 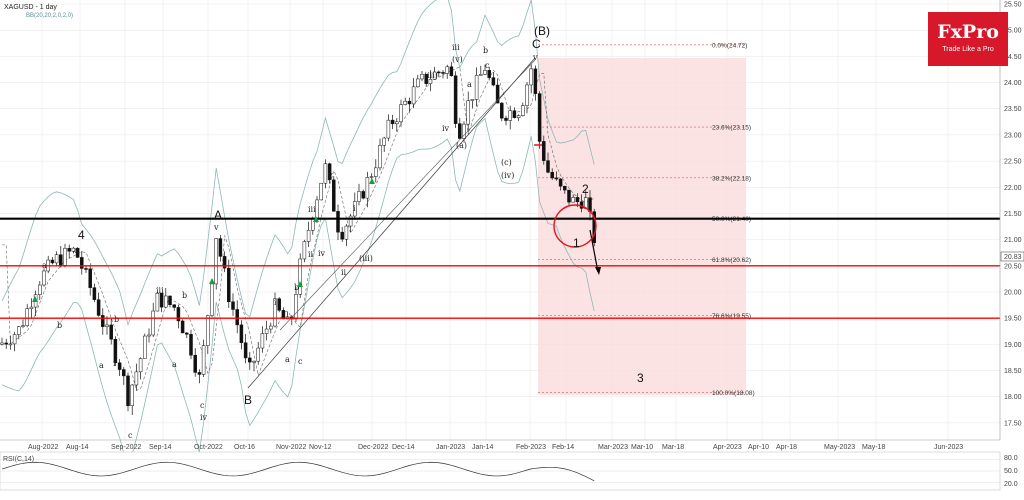 What do you see at coordinates (456, 47) in the screenshot?
I see `wave-label: iii` at bounding box center [456, 47].